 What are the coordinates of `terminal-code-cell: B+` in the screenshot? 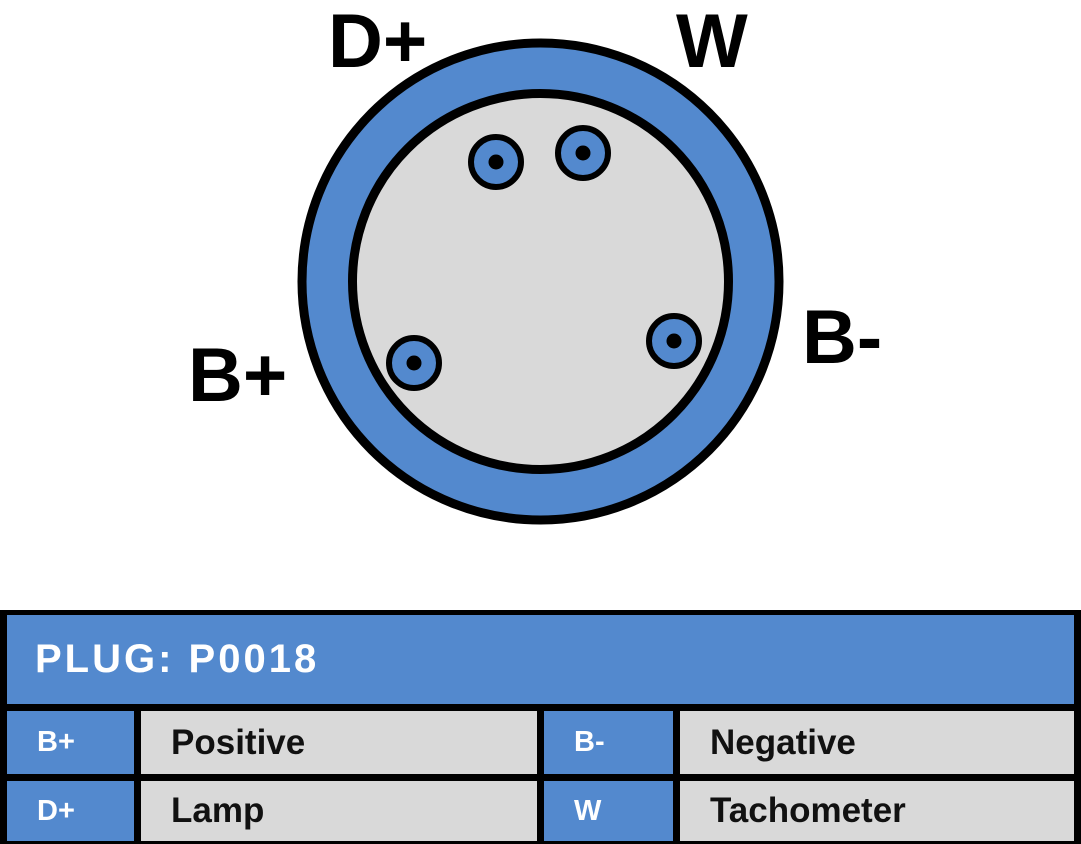 It's located at (70, 742).